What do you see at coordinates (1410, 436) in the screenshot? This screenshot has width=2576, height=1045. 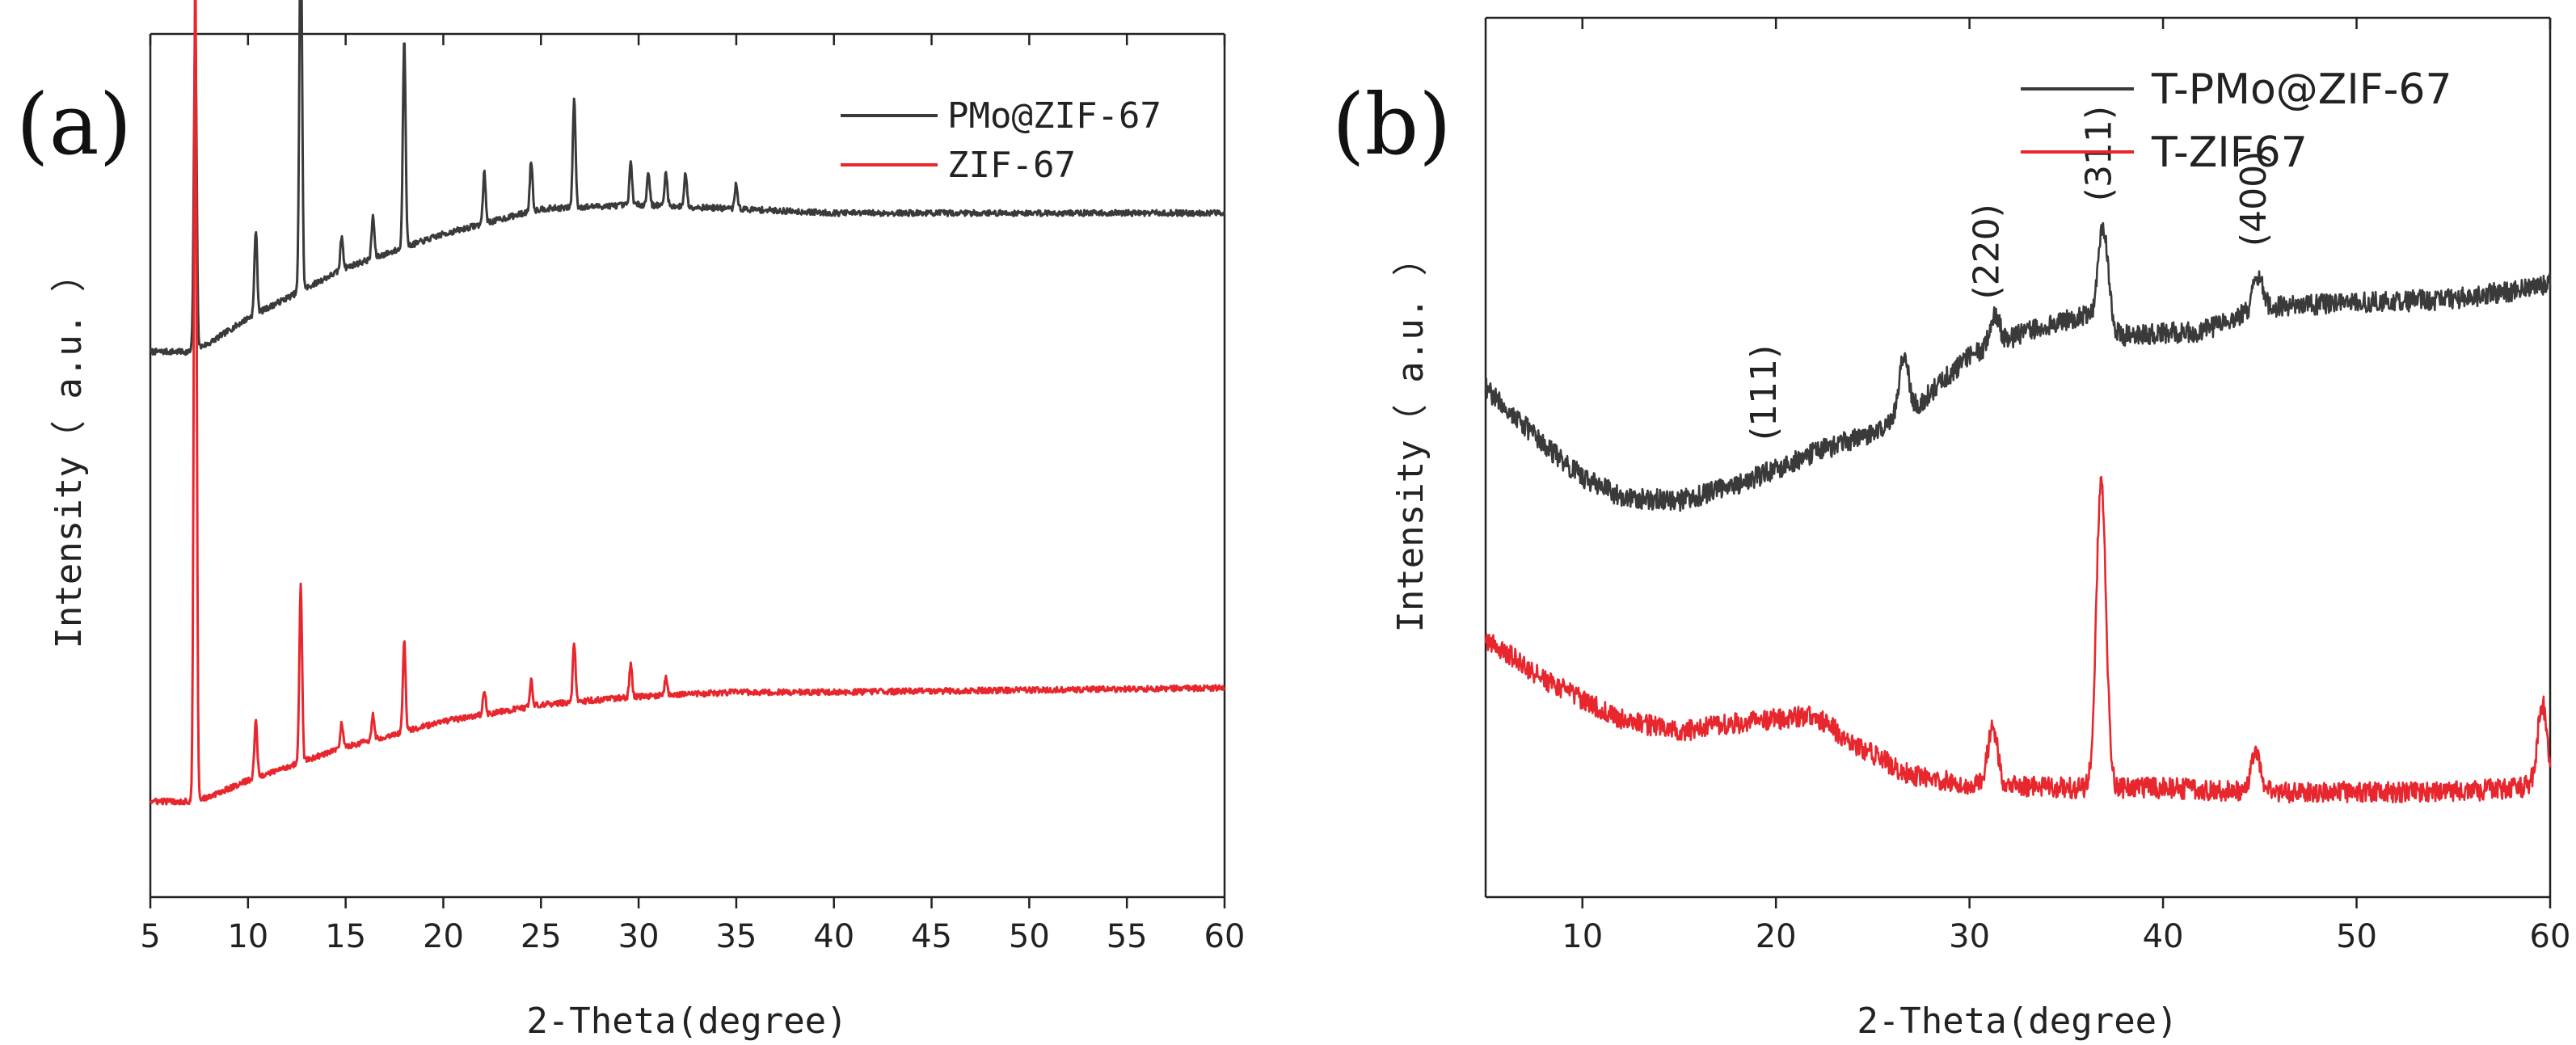 I see `panel-b-y-axis-title: Intensity（ a.u. ）` at bounding box center [1410, 436].